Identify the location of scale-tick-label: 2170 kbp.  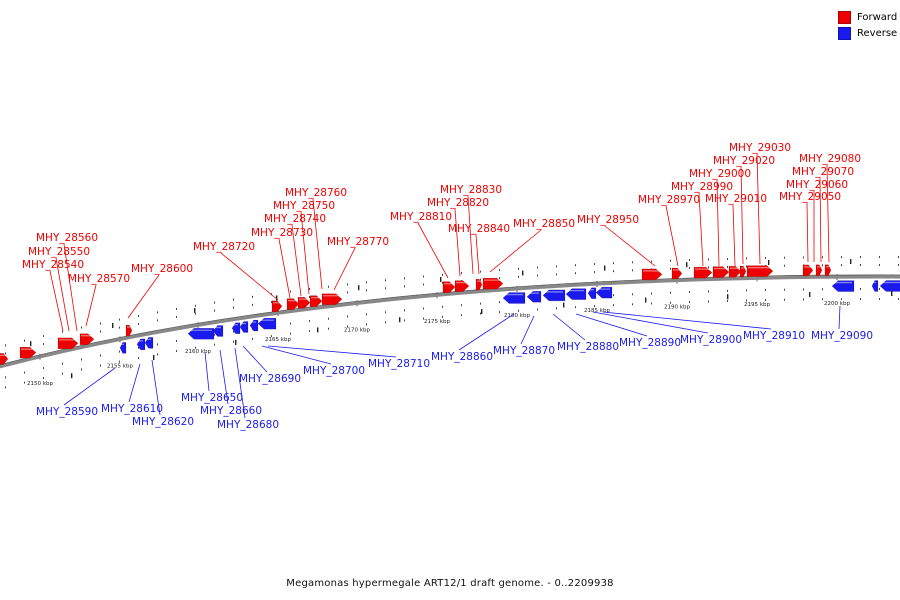
(357, 330).